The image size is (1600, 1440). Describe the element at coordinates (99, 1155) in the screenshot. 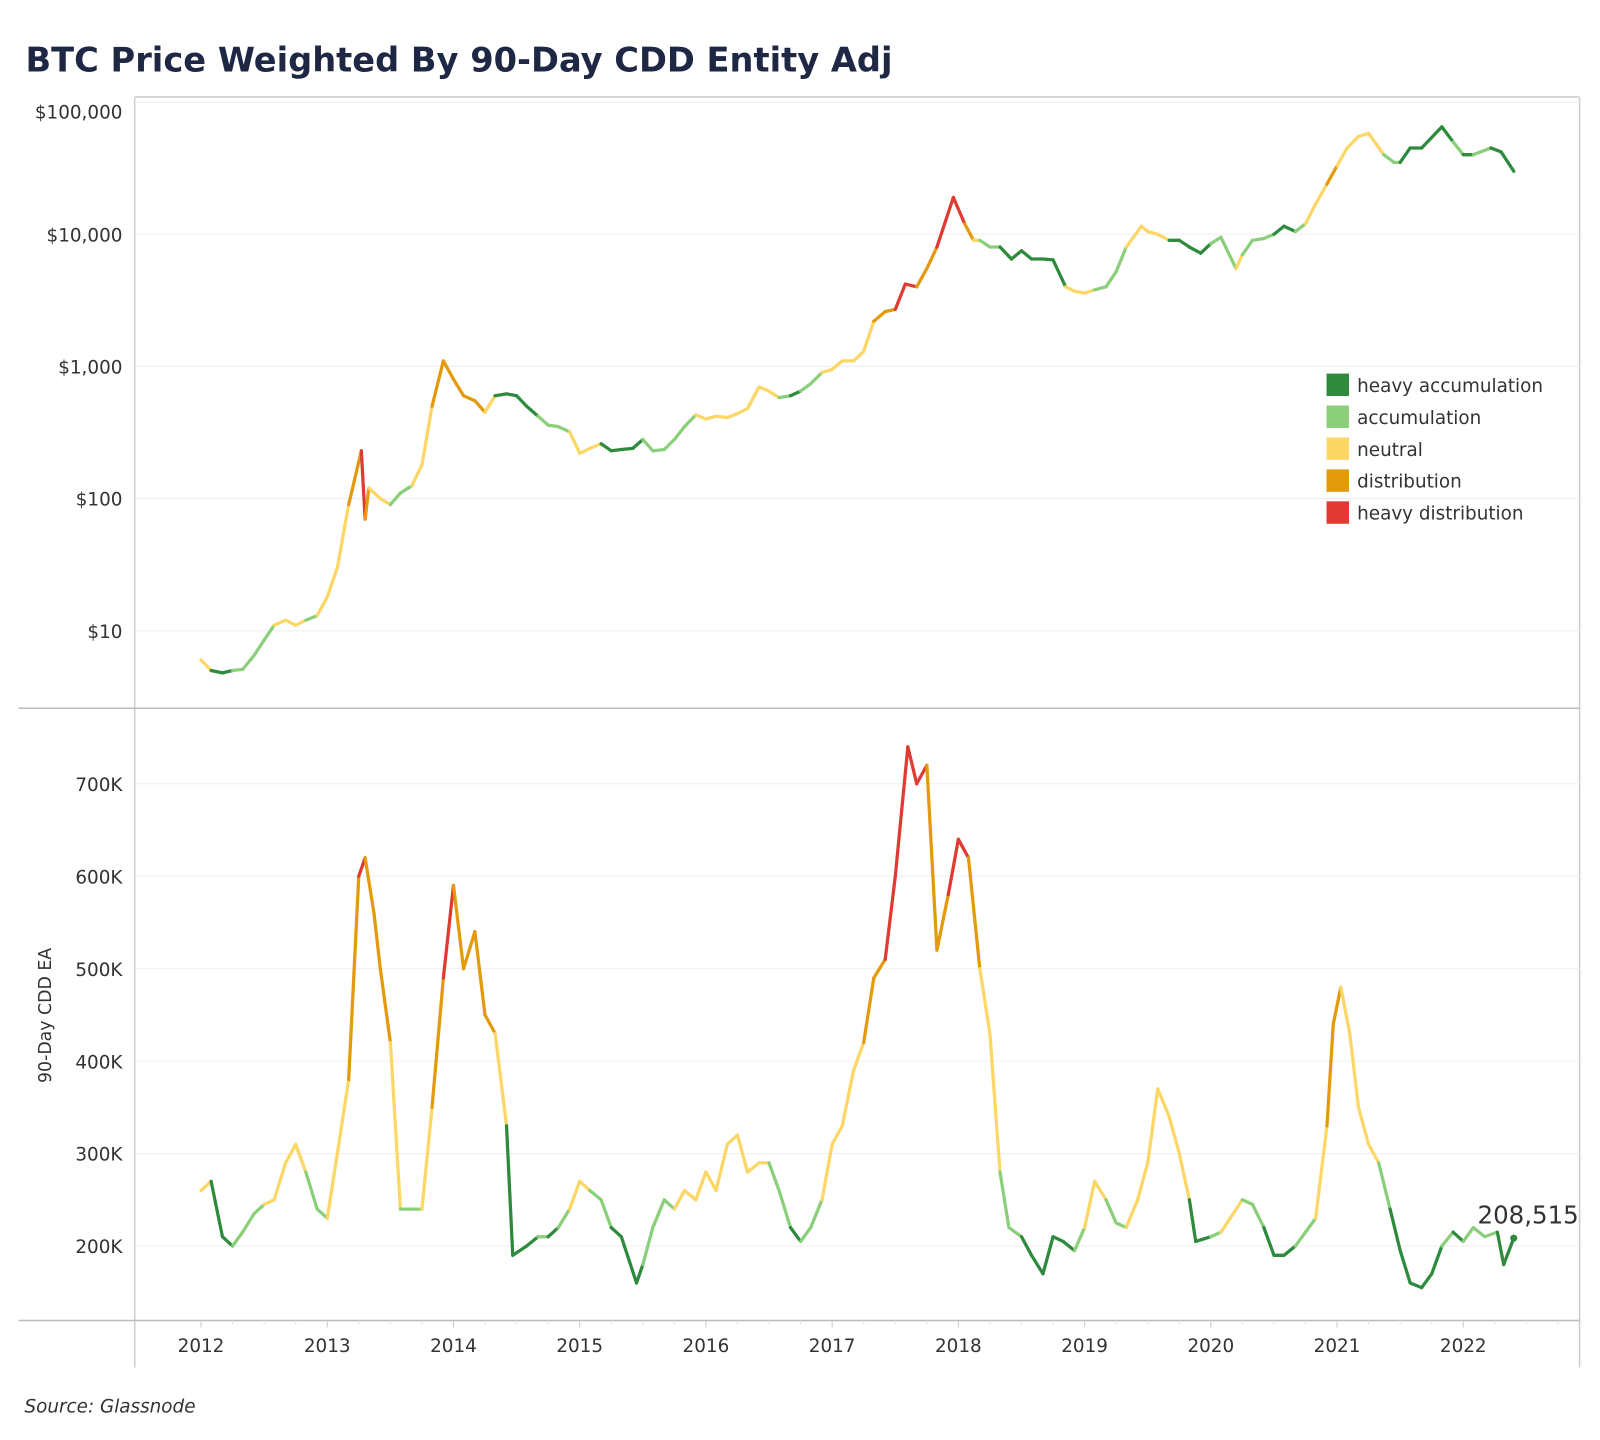

I see `y-tick-label: 300K` at that location.